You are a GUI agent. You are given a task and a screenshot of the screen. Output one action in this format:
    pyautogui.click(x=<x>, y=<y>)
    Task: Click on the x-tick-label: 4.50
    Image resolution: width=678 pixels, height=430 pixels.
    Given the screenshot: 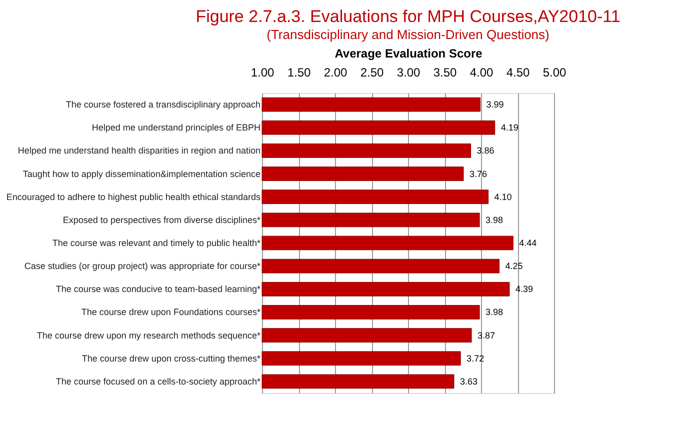 What is the action you would take?
    pyautogui.click(x=518, y=73)
    